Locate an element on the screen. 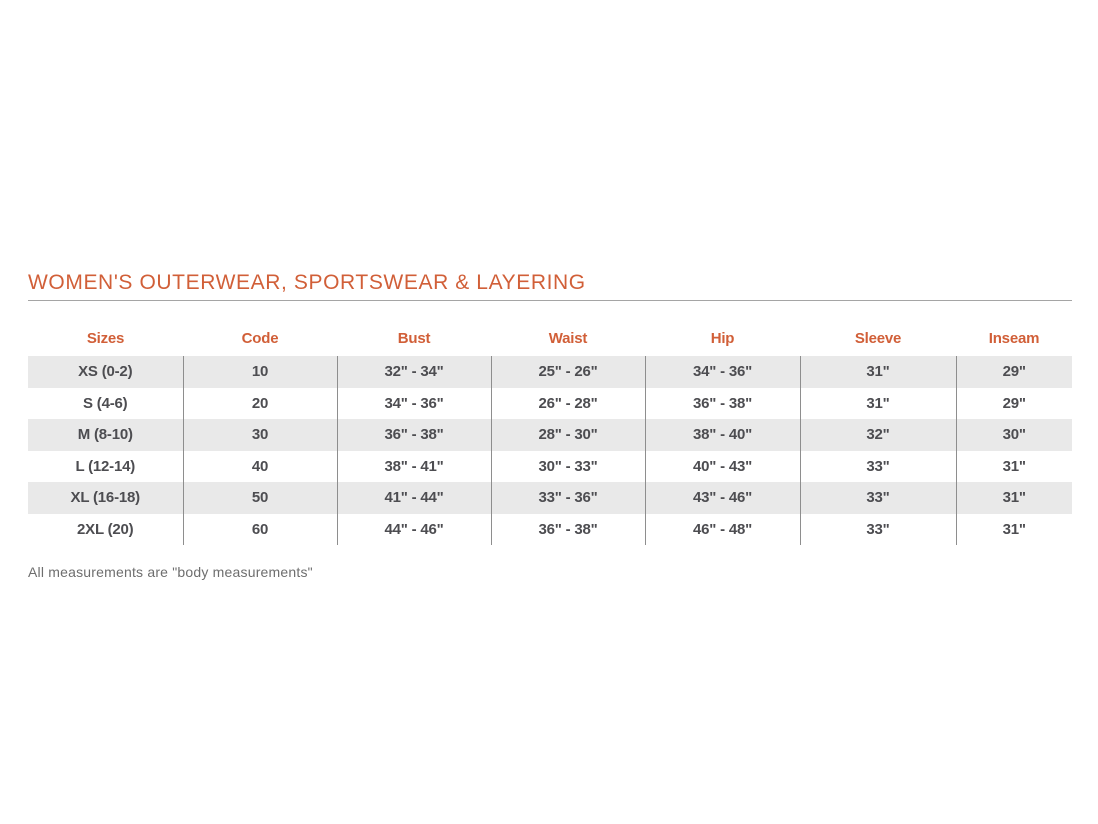 Image resolution: width=1098 pixels, height=824 pixels. cell-hip: 40" - 43" is located at coordinates (722, 466).